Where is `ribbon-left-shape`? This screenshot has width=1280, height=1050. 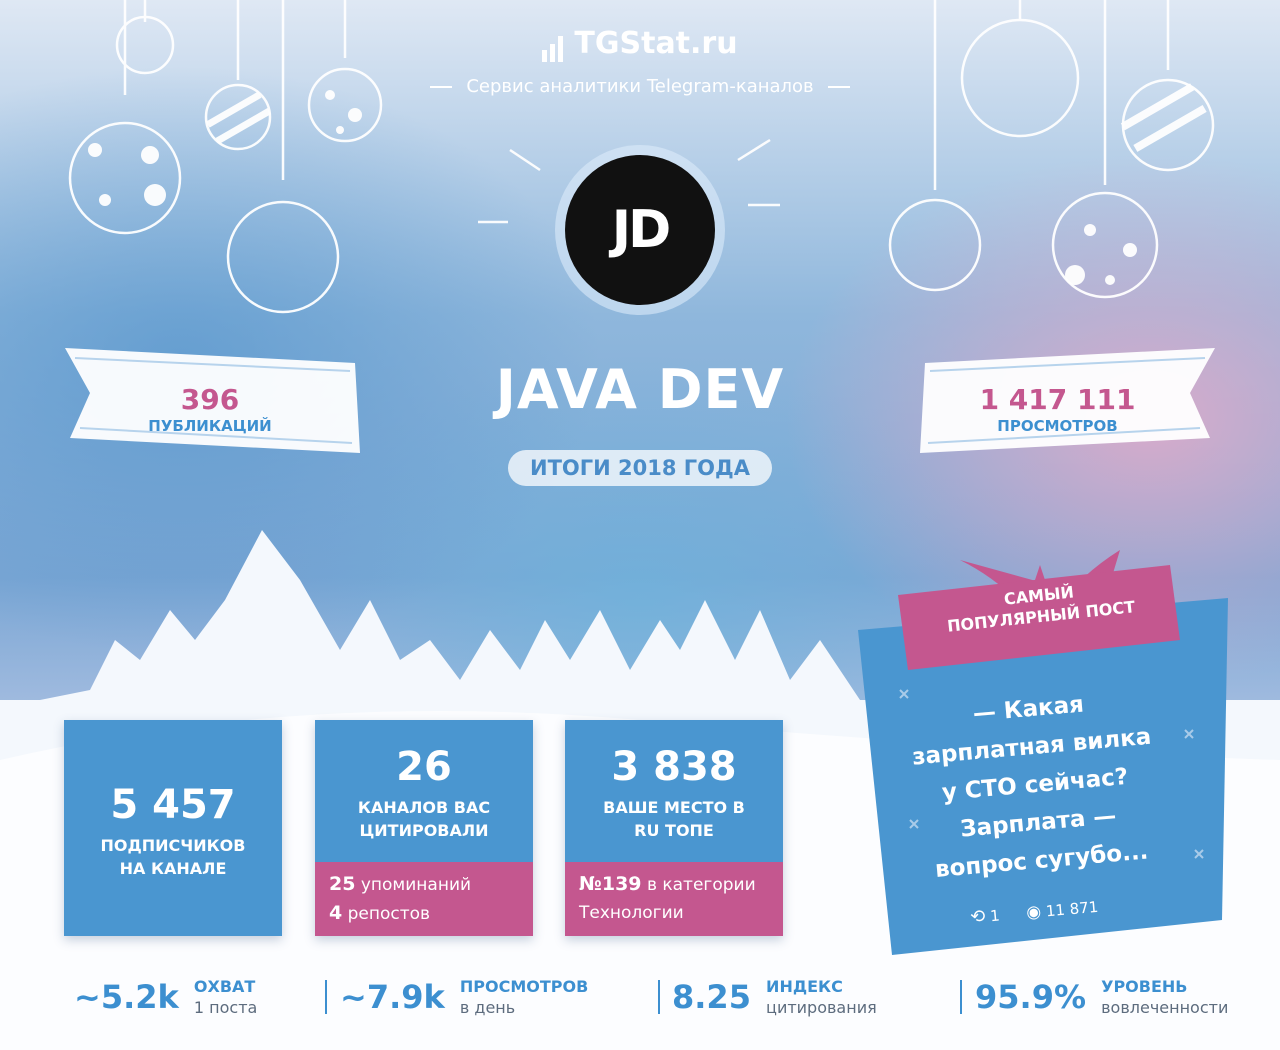 ribbon-left-shape is located at coordinates (212, 400).